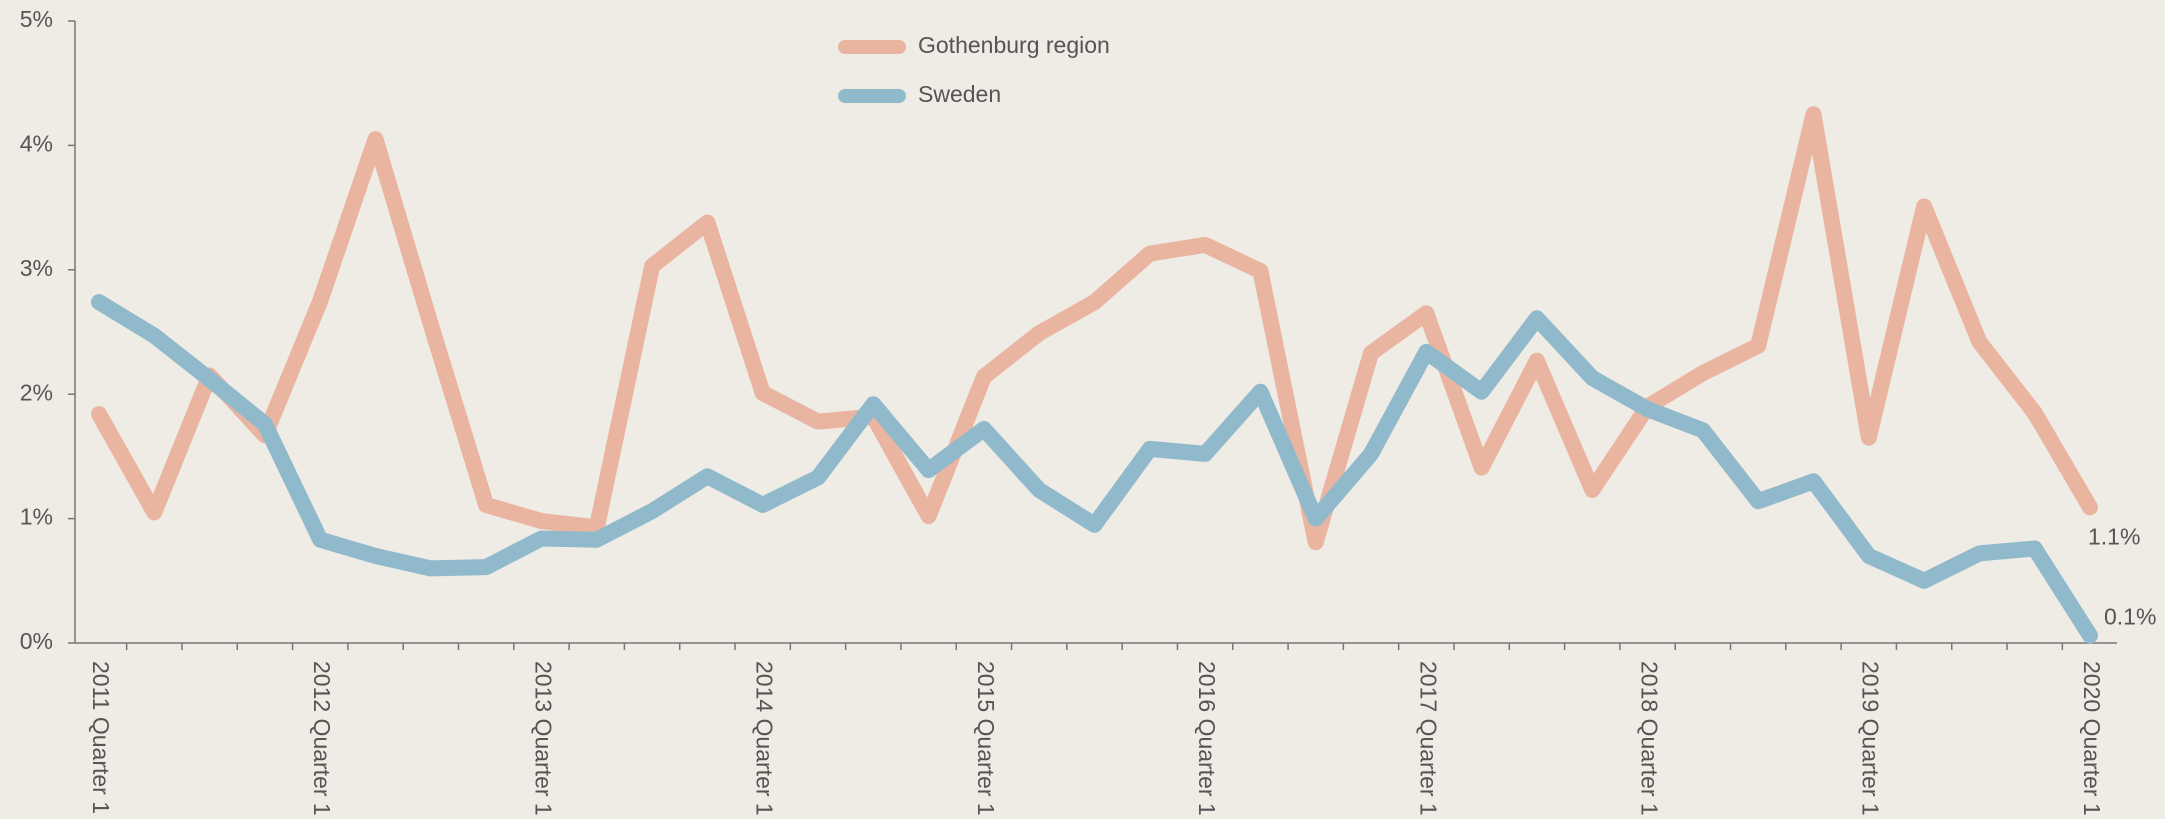 This screenshot has height=819, width=2165. I want to click on x-tick-label: 2018 Quarter 1, so click(1649, 738).